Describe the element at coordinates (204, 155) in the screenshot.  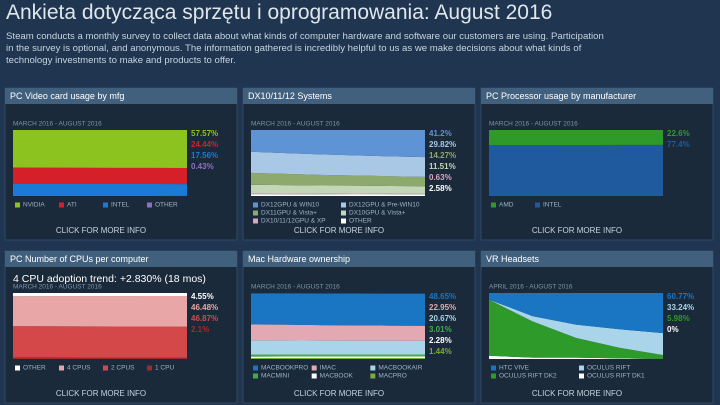
I see `value-label: 17.56%` at that location.